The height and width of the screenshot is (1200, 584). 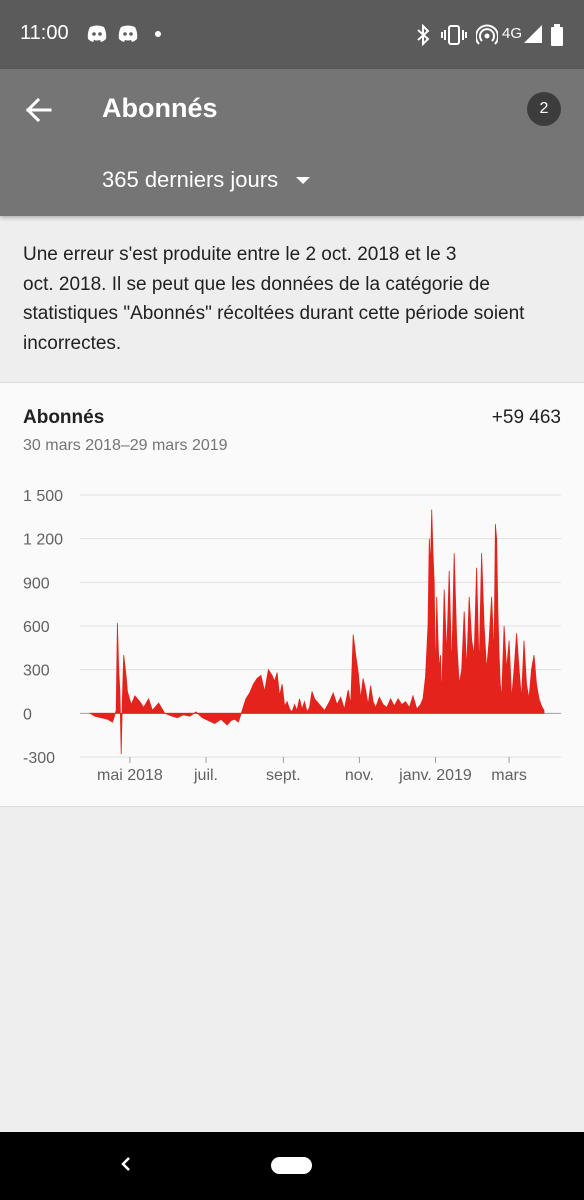 What do you see at coordinates (160, 108) in the screenshot?
I see `page-title: Abonnés` at bounding box center [160, 108].